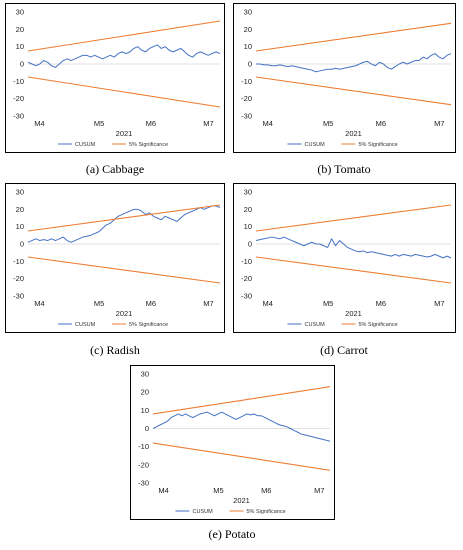 The width and height of the screenshot is (463, 550). What do you see at coordinates (232, 534) in the screenshot?
I see `caption-potato: (e) Potato` at bounding box center [232, 534].